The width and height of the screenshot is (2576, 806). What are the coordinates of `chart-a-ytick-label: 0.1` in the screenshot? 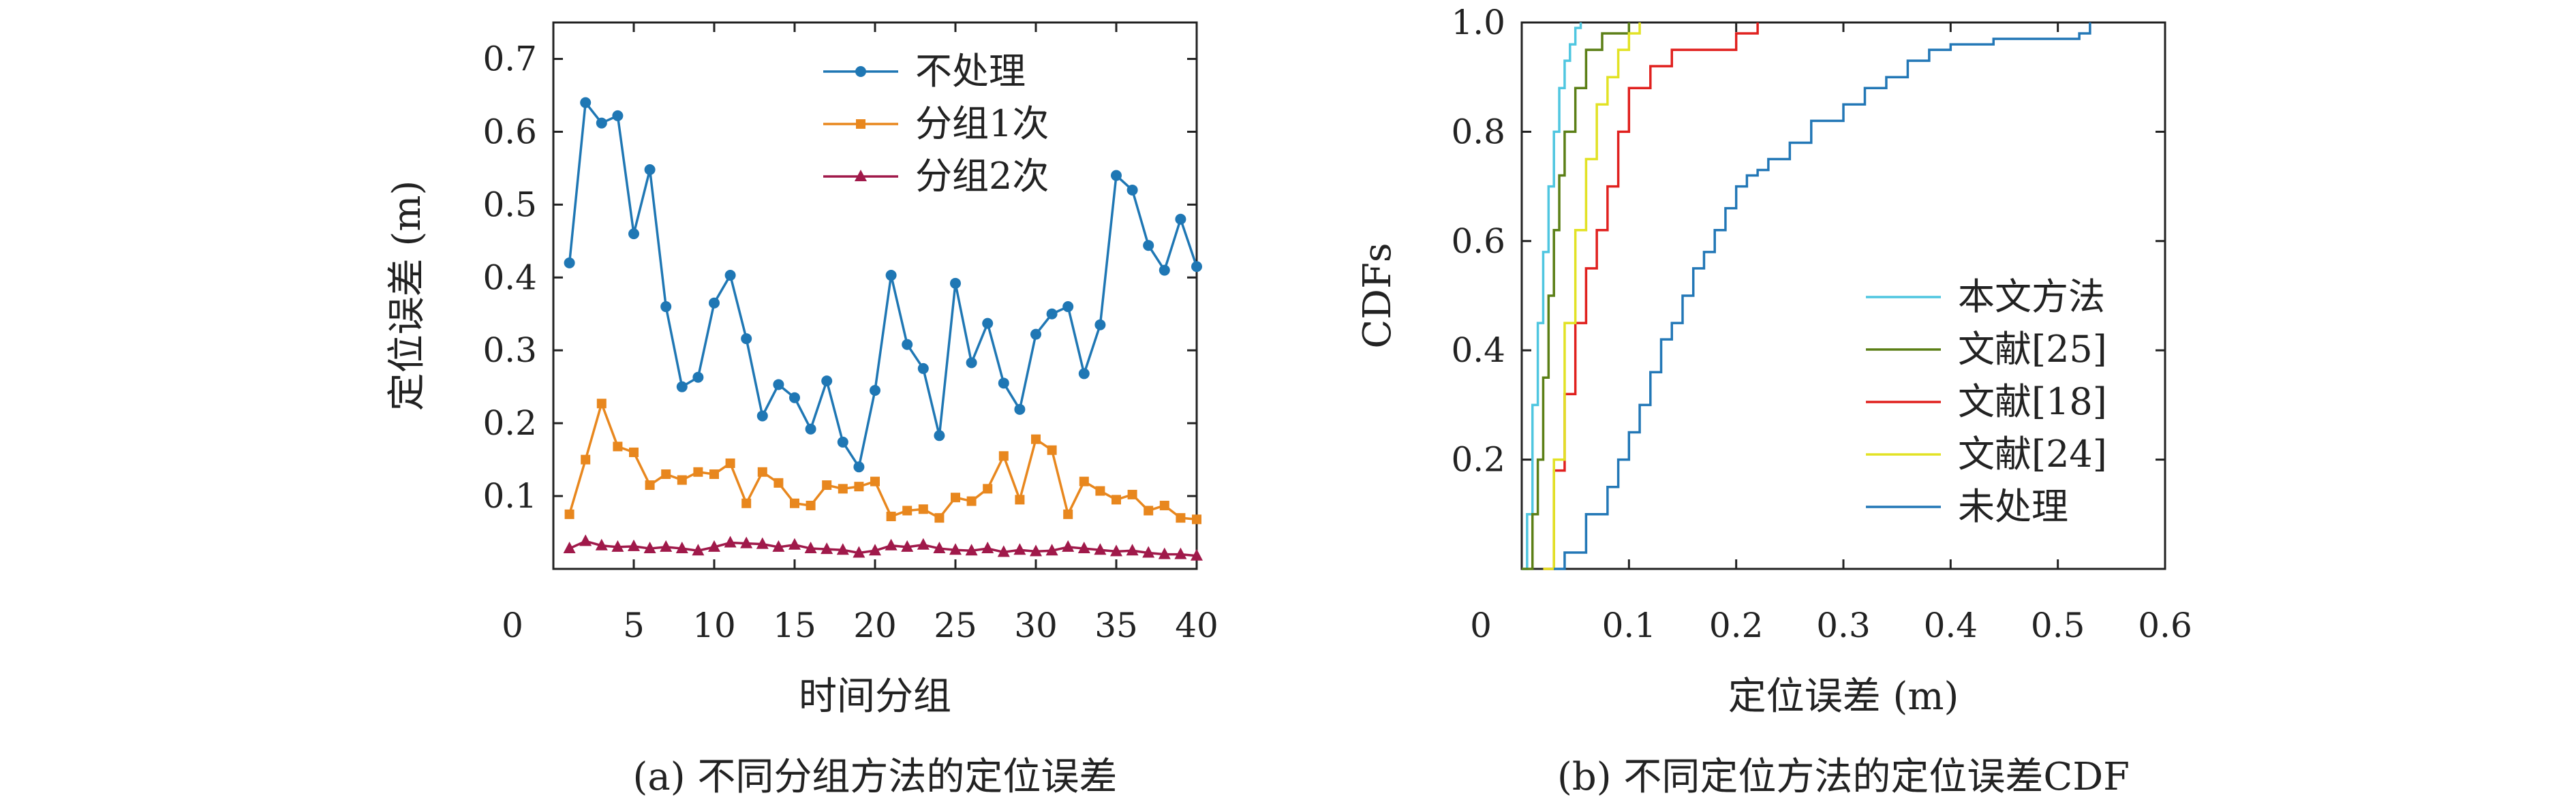 It's located at (509, 496).